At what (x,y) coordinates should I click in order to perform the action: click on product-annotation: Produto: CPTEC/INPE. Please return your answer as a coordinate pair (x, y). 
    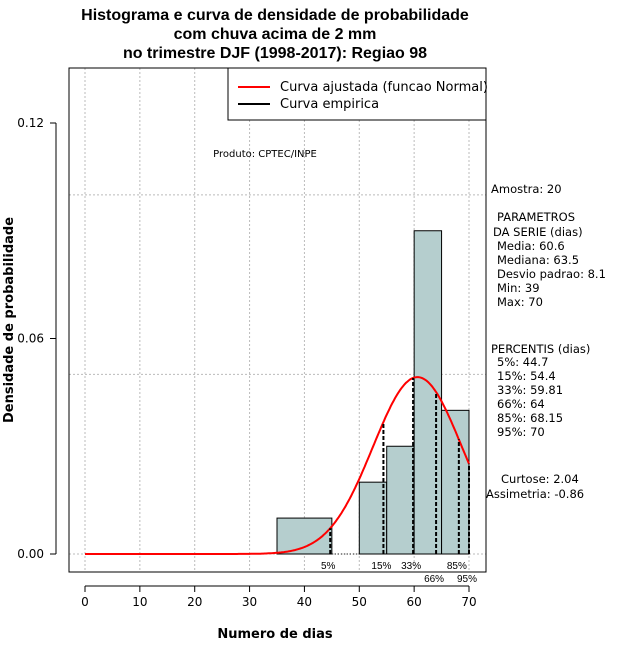
    Looking at the image, I should click on (265, 154).